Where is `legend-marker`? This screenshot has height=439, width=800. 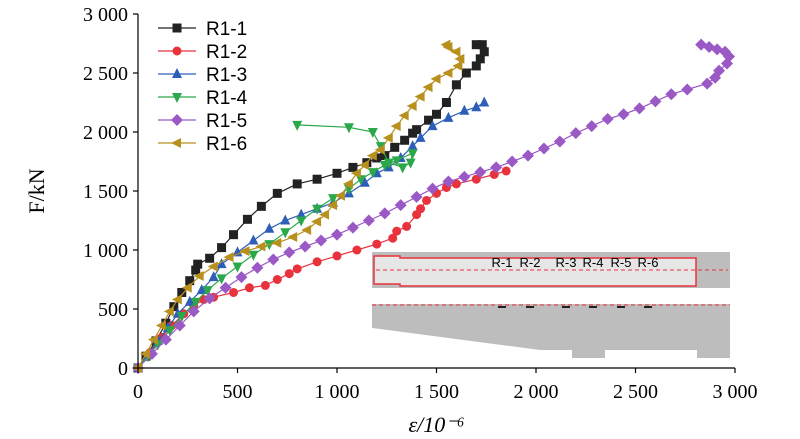 legend-marker is located at coordinates (177, 120).